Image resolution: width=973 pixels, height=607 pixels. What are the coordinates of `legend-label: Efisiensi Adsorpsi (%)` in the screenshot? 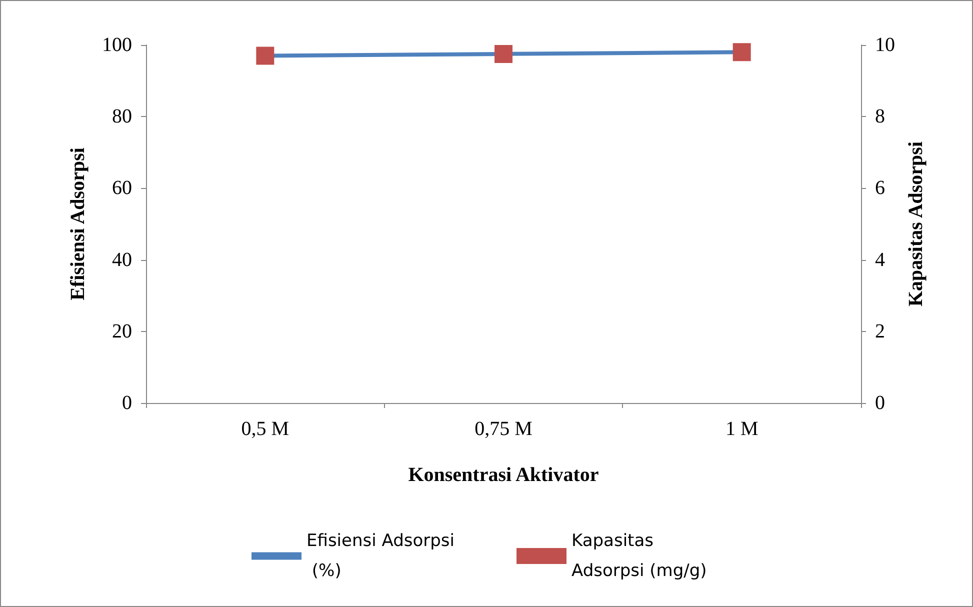 It's located at (380, 556).